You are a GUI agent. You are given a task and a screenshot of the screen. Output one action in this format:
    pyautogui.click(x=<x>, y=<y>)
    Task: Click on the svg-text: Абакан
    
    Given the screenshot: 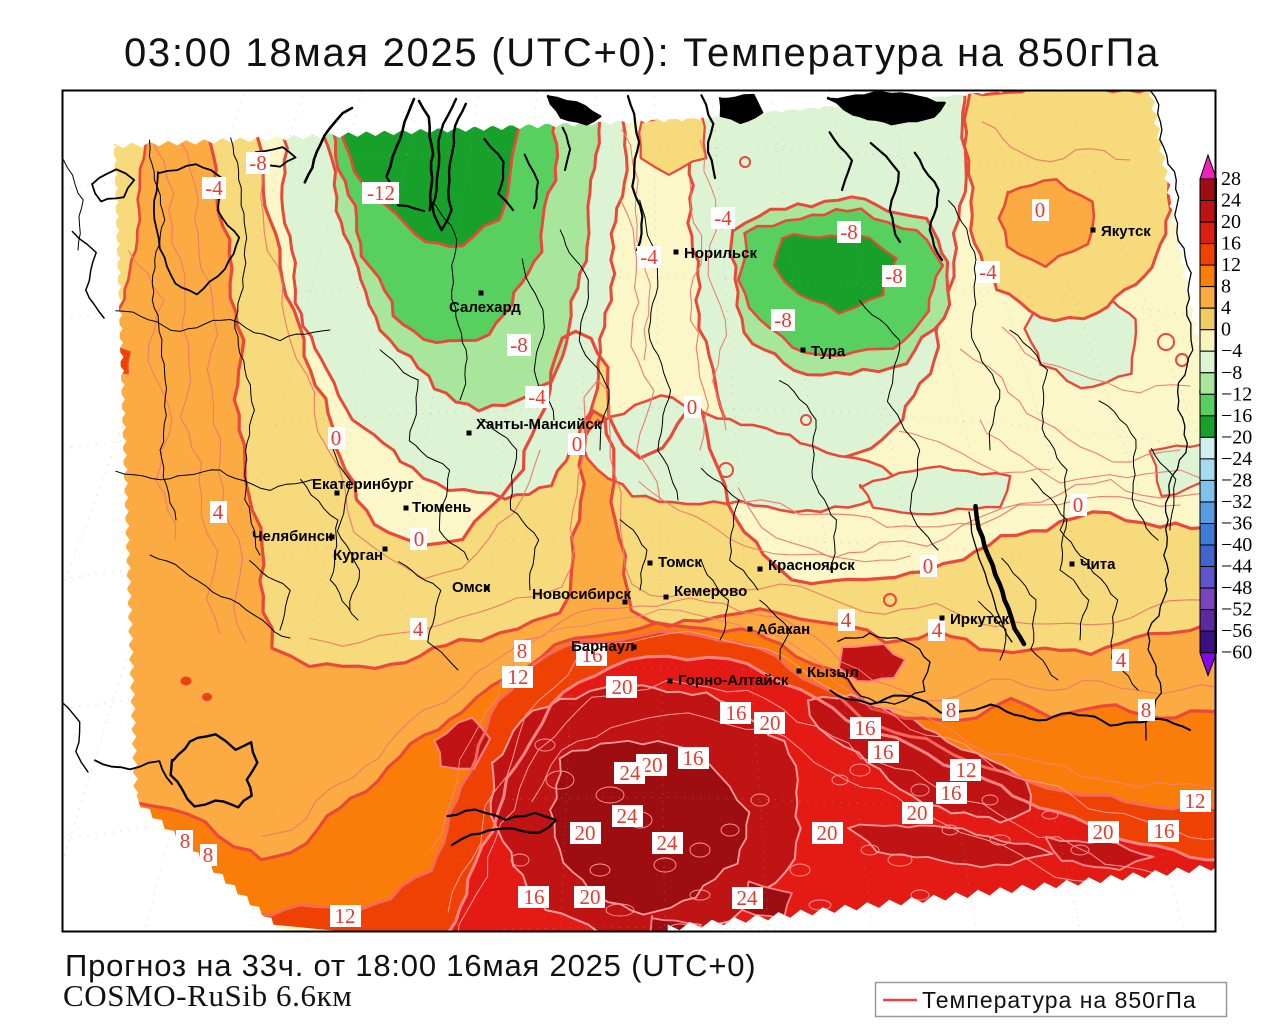 What is the action you would take?
    pyautogui.click(x=783, y=629)
    